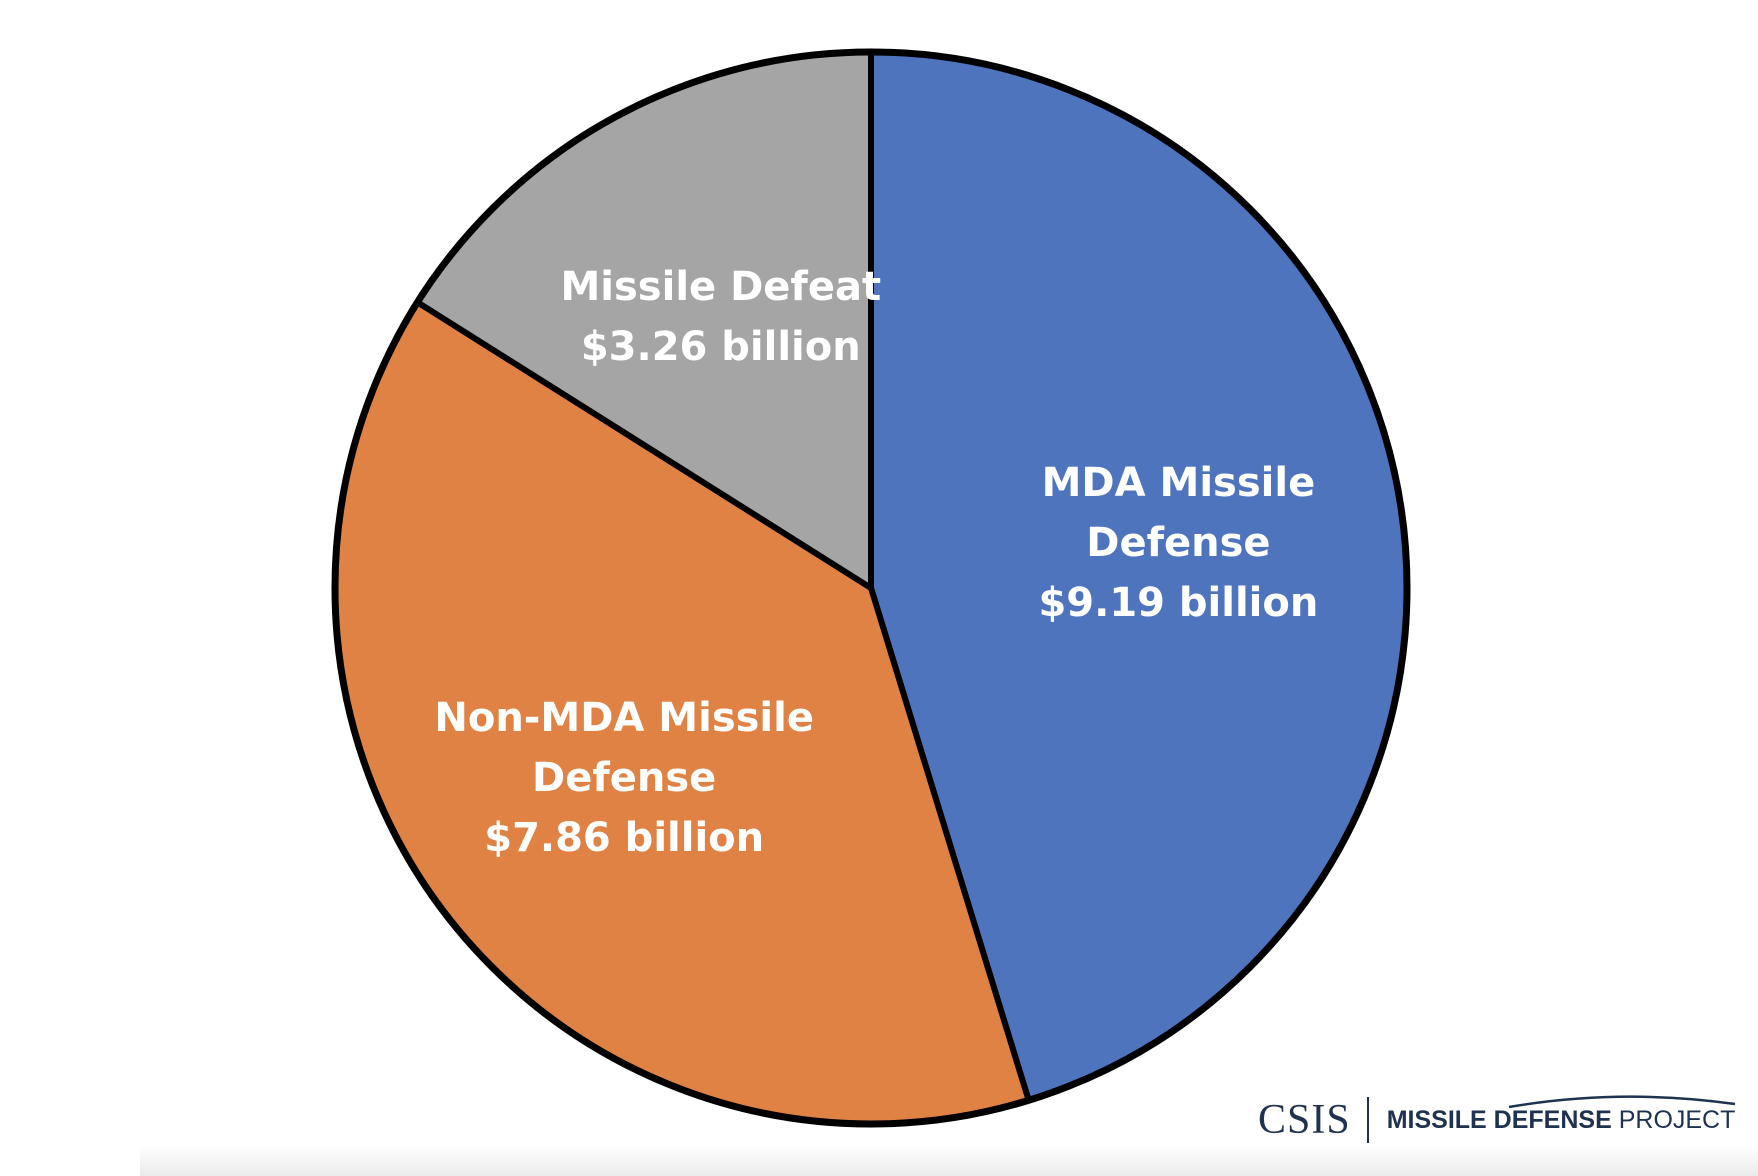  I want to click on csis-logo: CSIS MISSILE DEFENSE PROJECT, so click(1496, 1120).